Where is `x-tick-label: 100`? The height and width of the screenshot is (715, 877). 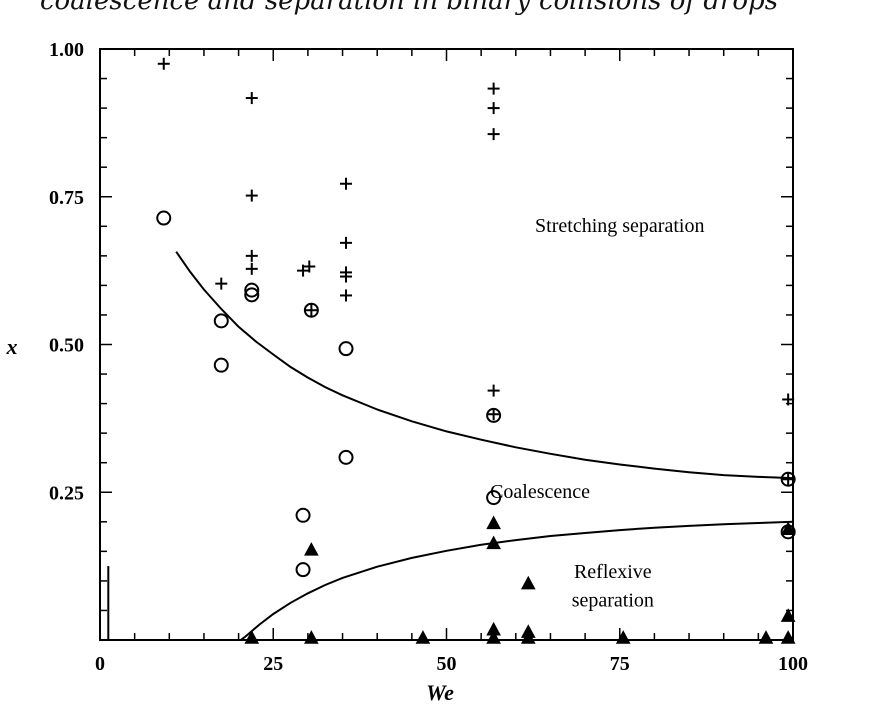
x-tick-label: 100 is located at coordinates (793, 664).